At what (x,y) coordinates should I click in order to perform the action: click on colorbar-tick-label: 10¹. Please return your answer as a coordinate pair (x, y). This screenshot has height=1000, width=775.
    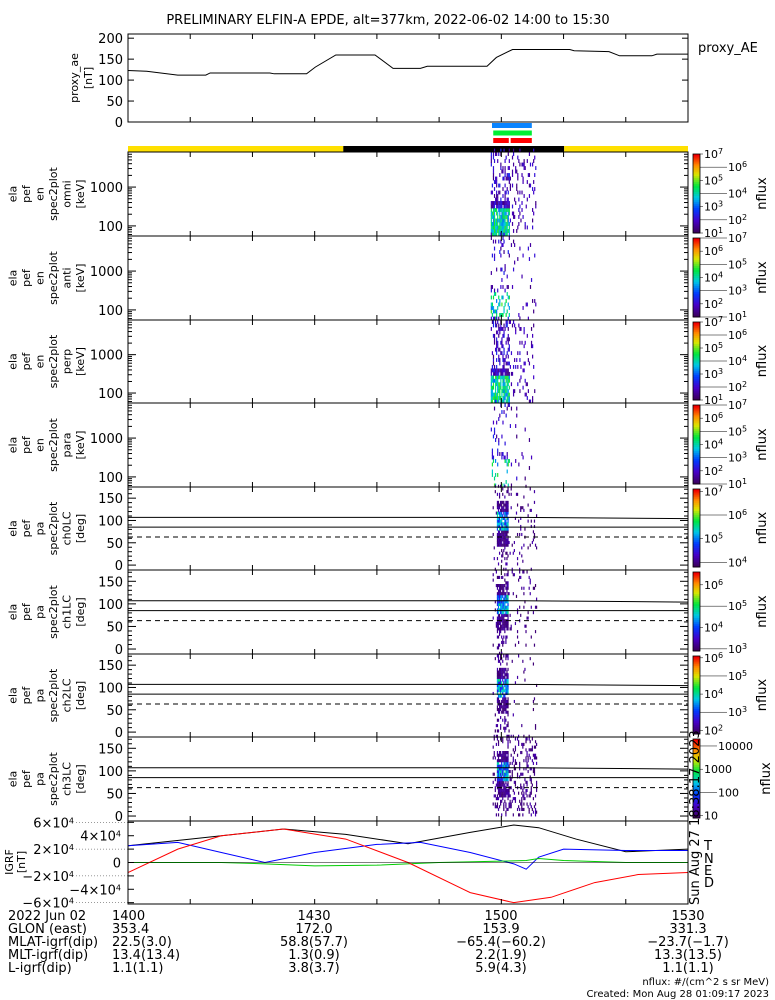
    Looking at the image, I should click on (713, 233).